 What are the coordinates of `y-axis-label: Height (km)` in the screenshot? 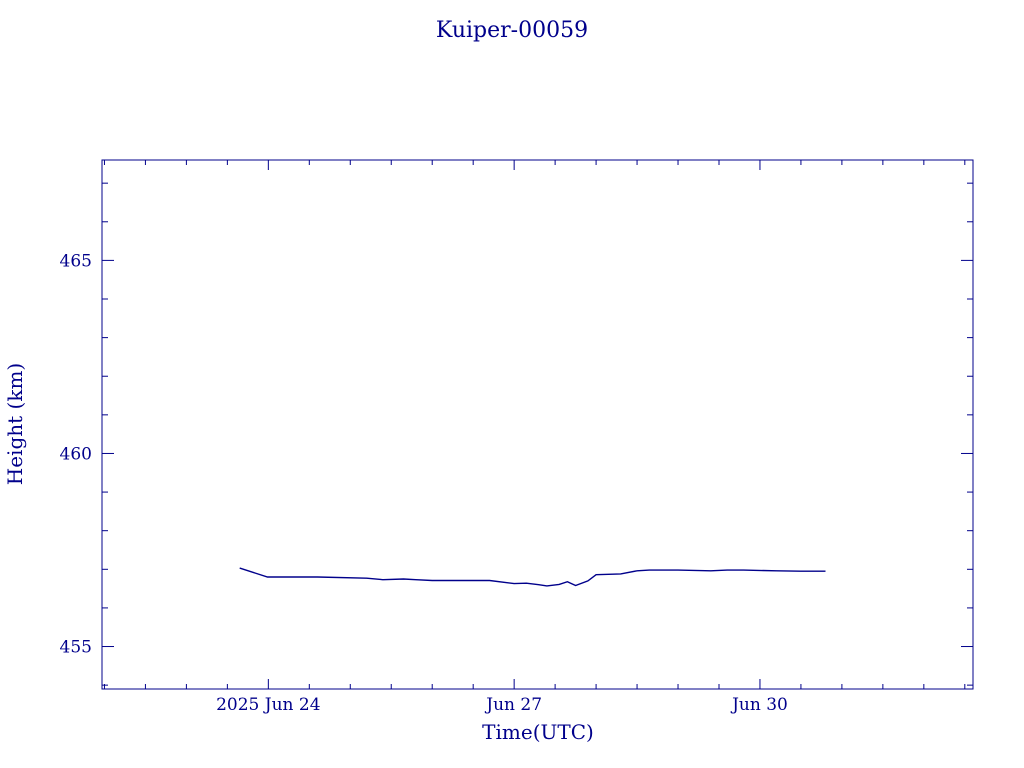 It's located at (15, 424).